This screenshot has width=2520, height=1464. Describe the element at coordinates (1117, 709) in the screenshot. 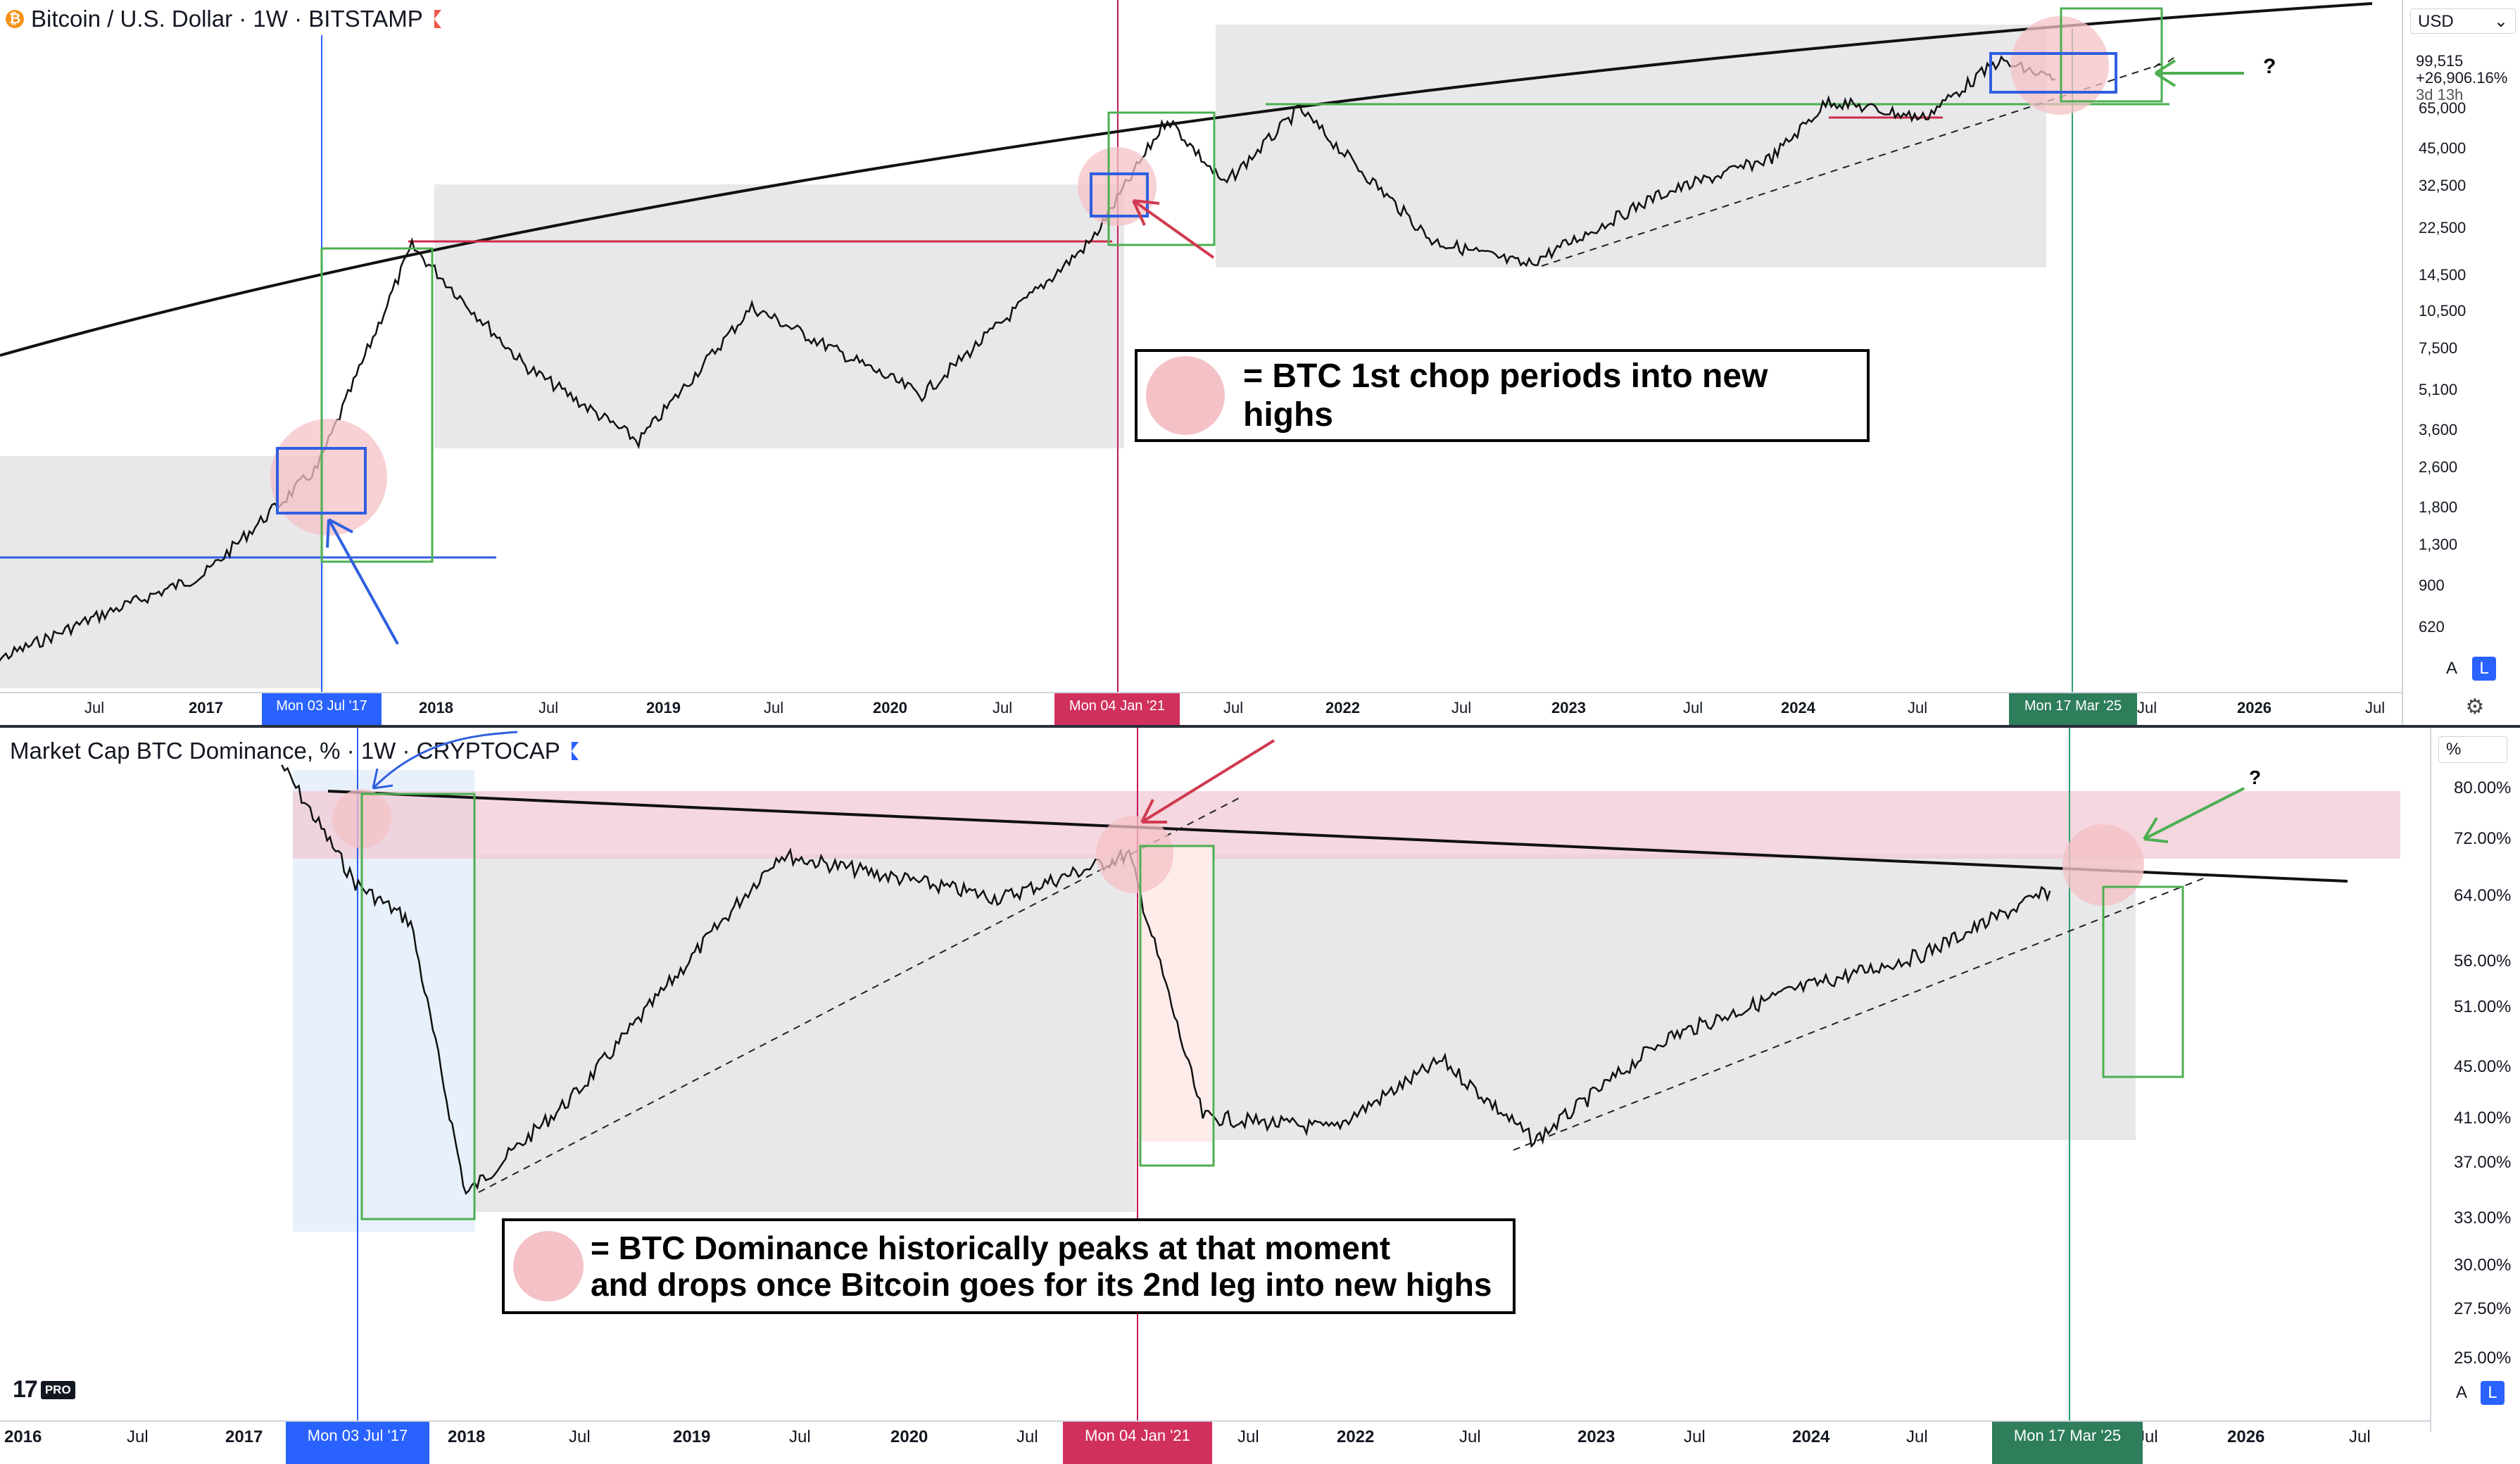

I see `date-marker-label: Mon 04 Jan '21` at that location.